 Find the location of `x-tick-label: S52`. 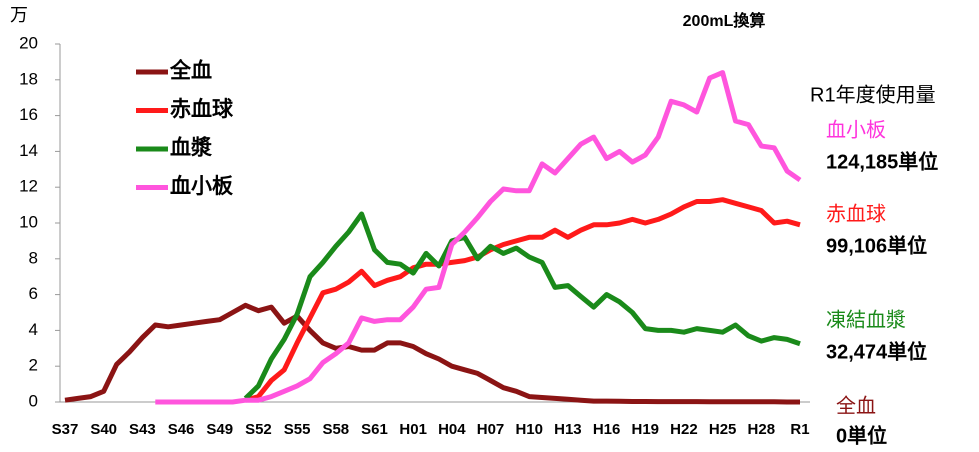

x-tick-label: S52 is located at coordinates (258, 429).